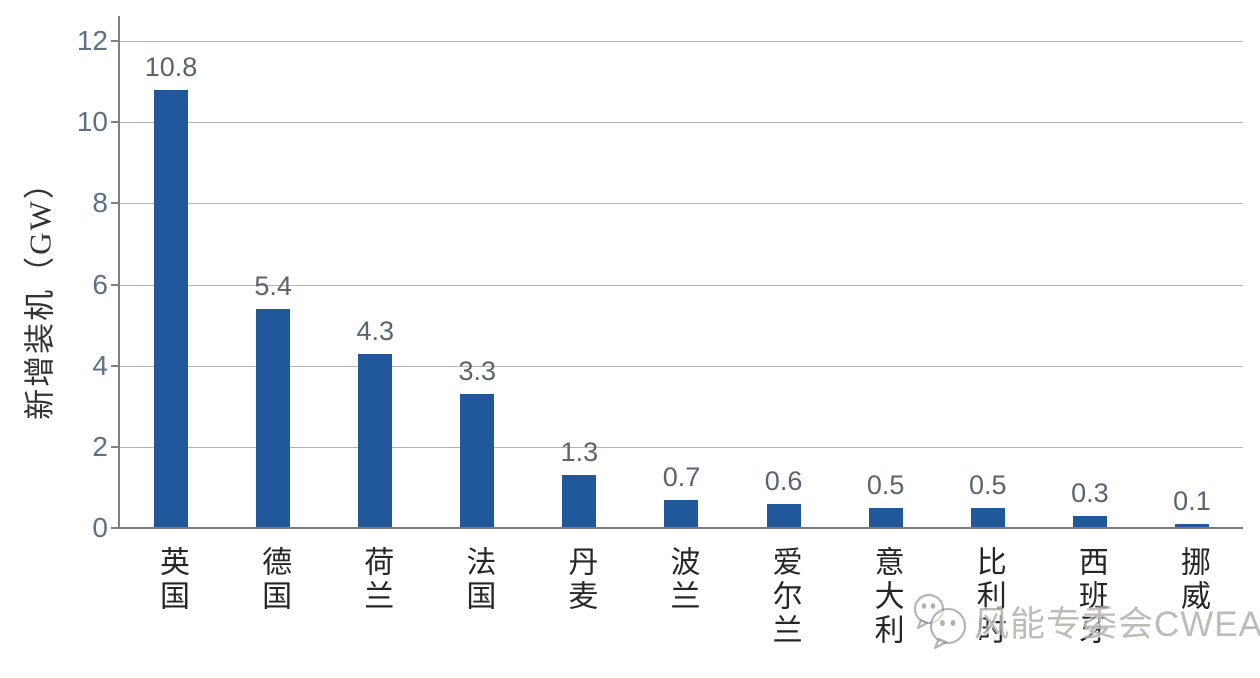 This screenshot has width=1260, height=678. Describe the element at coordinates (477, 371) in the screenshot. I see `bar-value-label: 3.3` at that location.